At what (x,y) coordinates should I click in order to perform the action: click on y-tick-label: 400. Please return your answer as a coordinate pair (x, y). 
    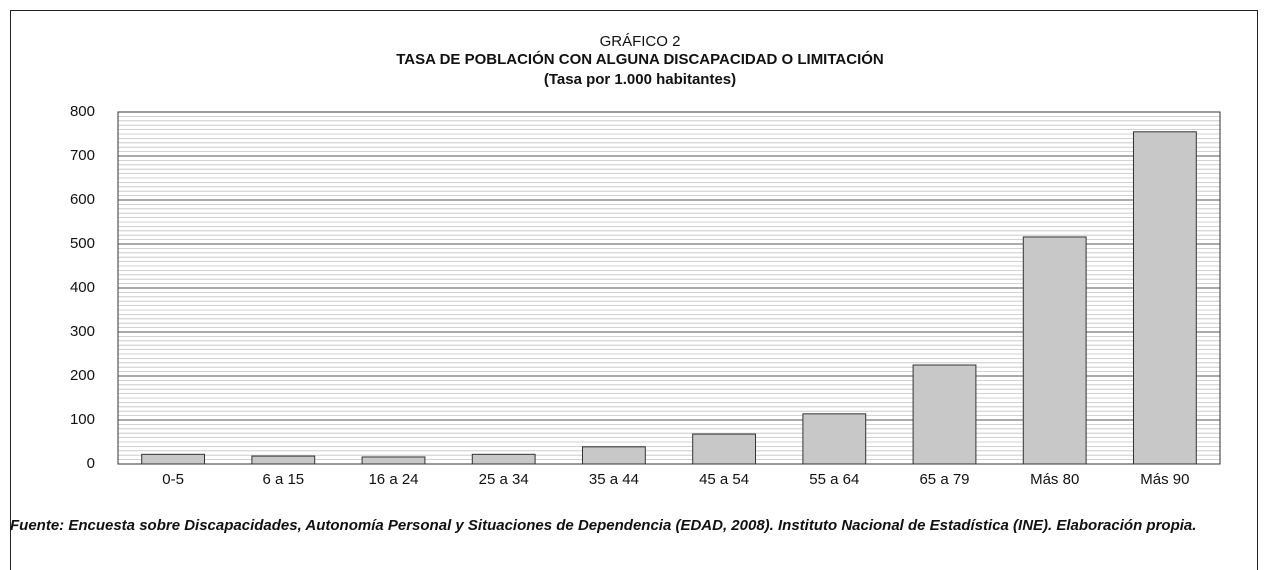
    Looking at the image, I should click on (82, 287).